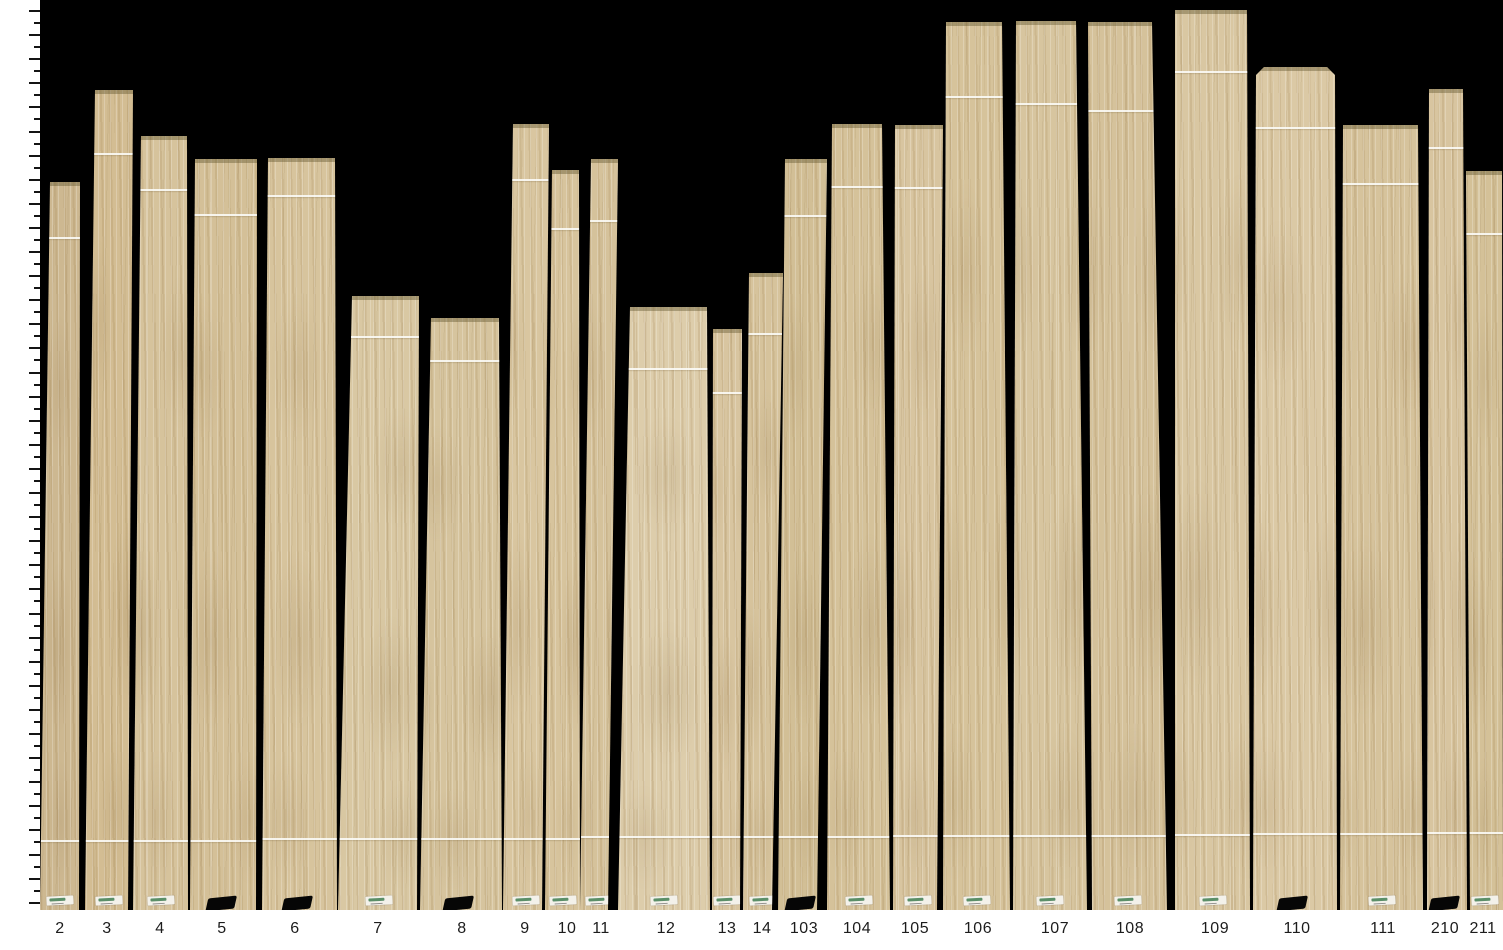  What do you see at coordinates (525, 928) in the screenshot?
I see `board-number-label: 9` at bounding box center [525, 928].